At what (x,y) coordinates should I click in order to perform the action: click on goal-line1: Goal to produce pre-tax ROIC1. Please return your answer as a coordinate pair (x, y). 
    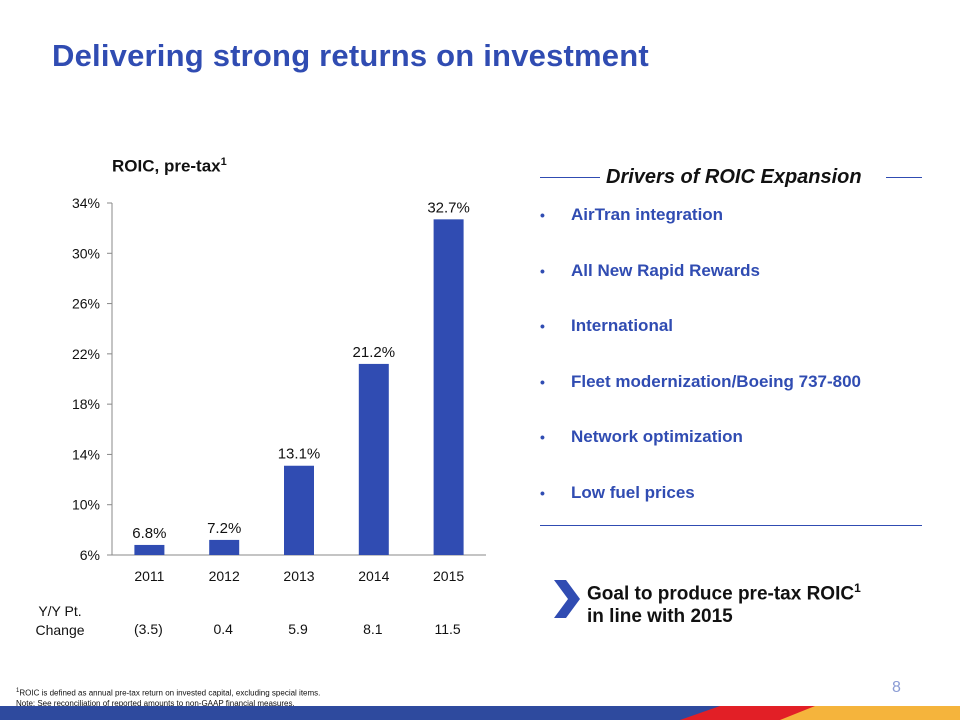
    Looking at the image, I should click on (724, 591).